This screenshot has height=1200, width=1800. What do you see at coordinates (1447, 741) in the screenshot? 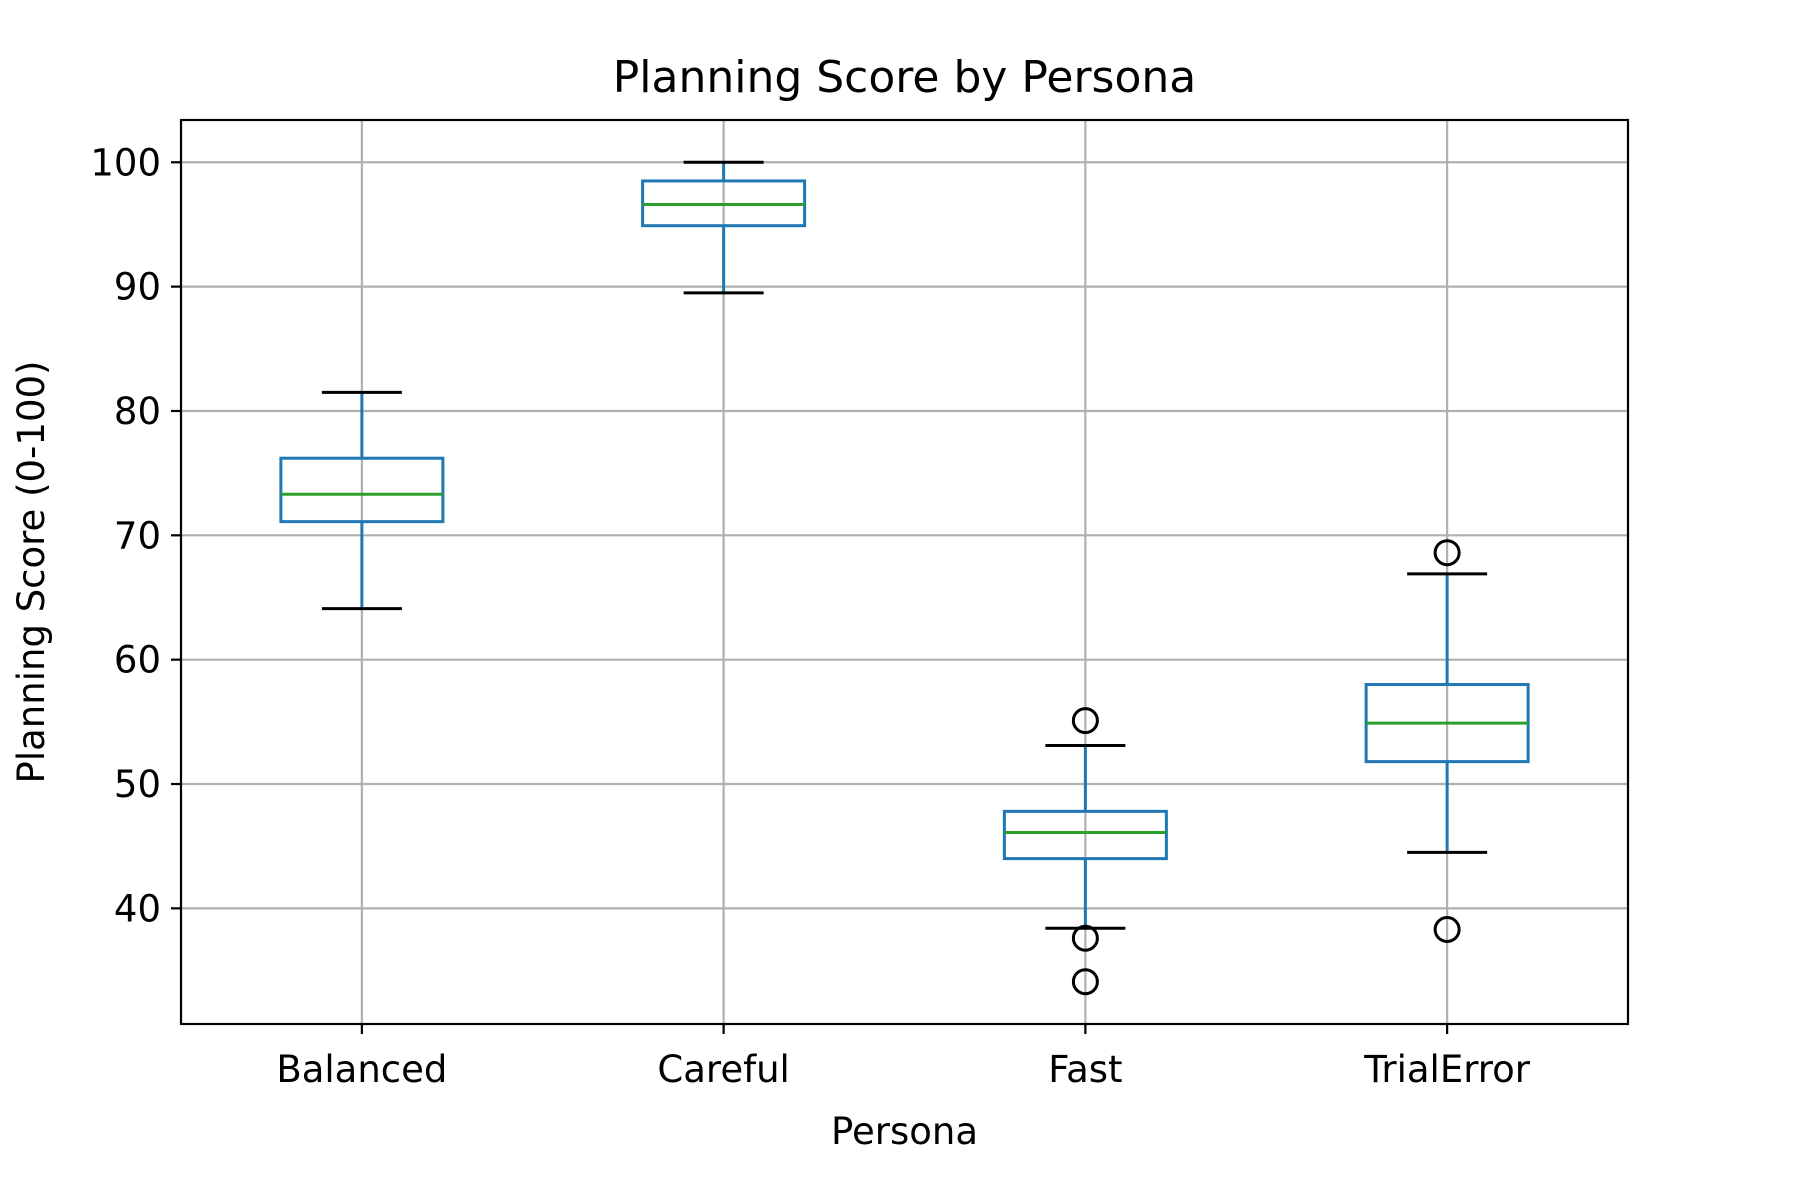
I see `box-group-trialerror` at bounding box center [1447, 741].